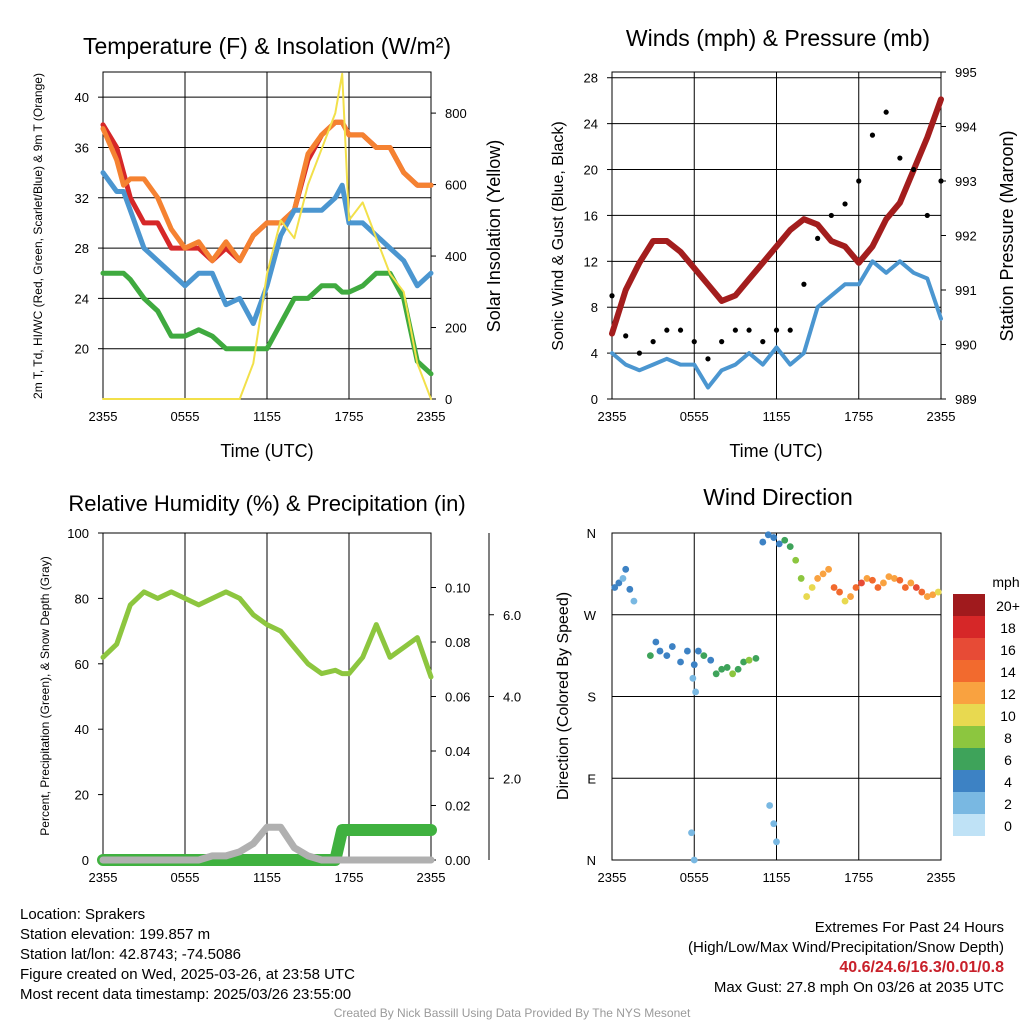 The width and height of the screenshot is (1024, 1024). Describe the element at coordinates (457, 697) in the screenshot. I see `y2-tick-label: 0.06` at that location.